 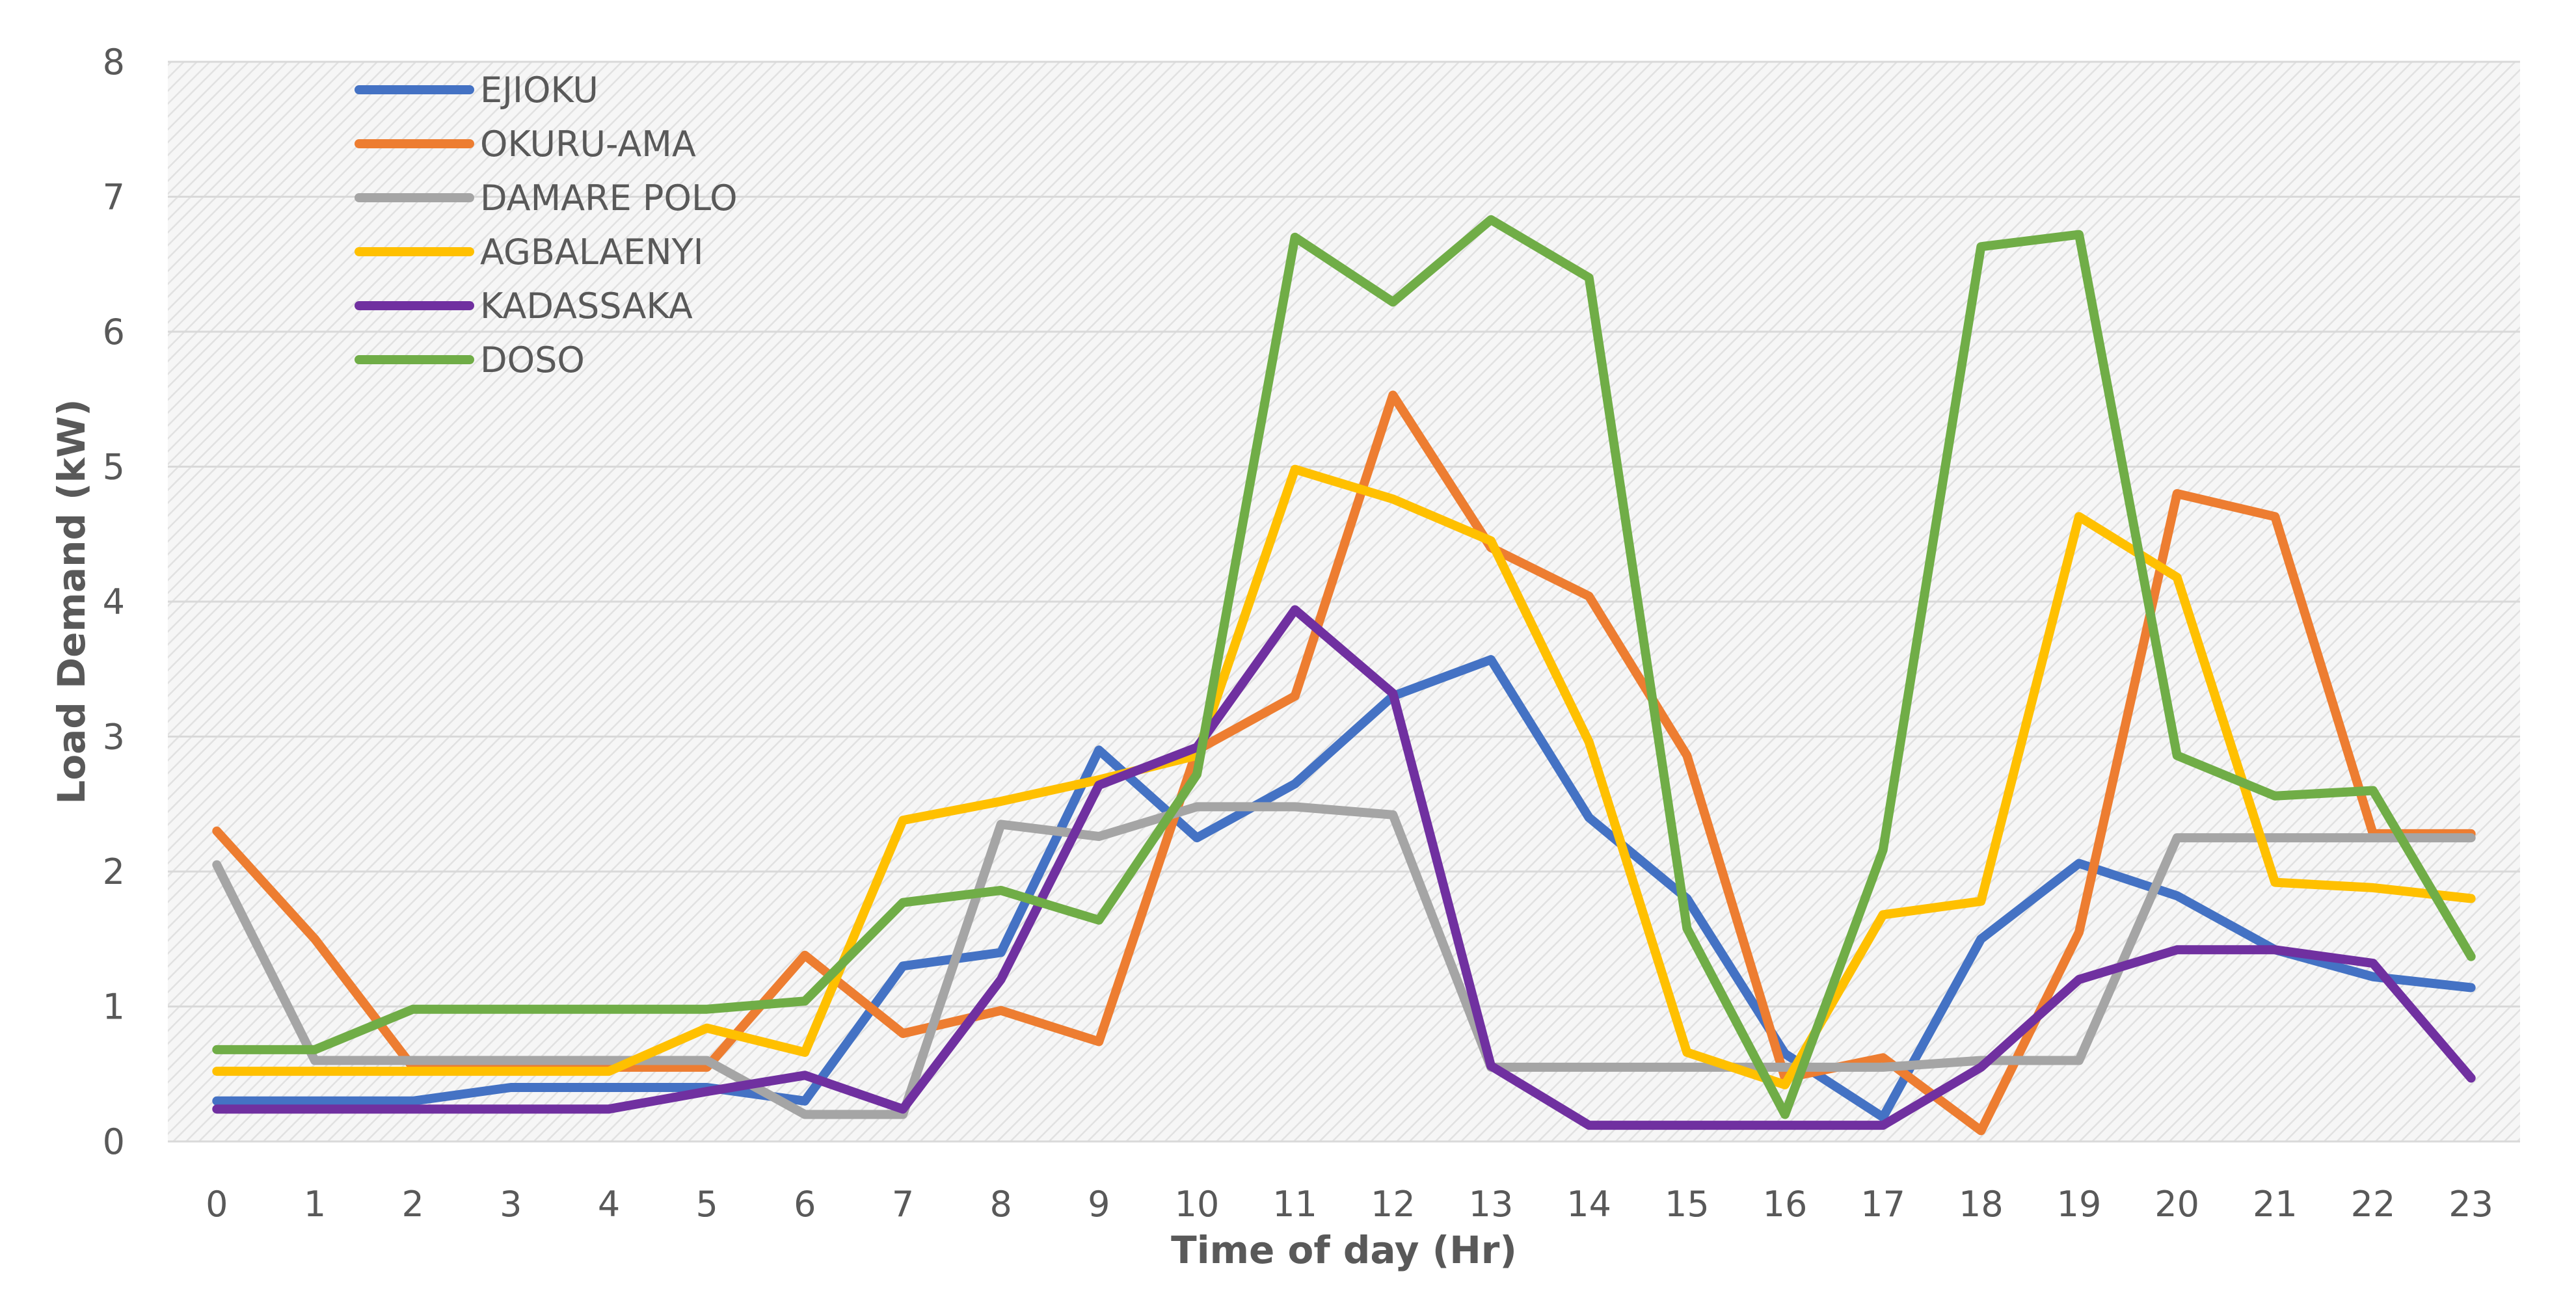 What do you see at coordinates (1197, 1204) in the screenshot?
I see `x-tick-label: 10` at bounding box center [1197, 1204].